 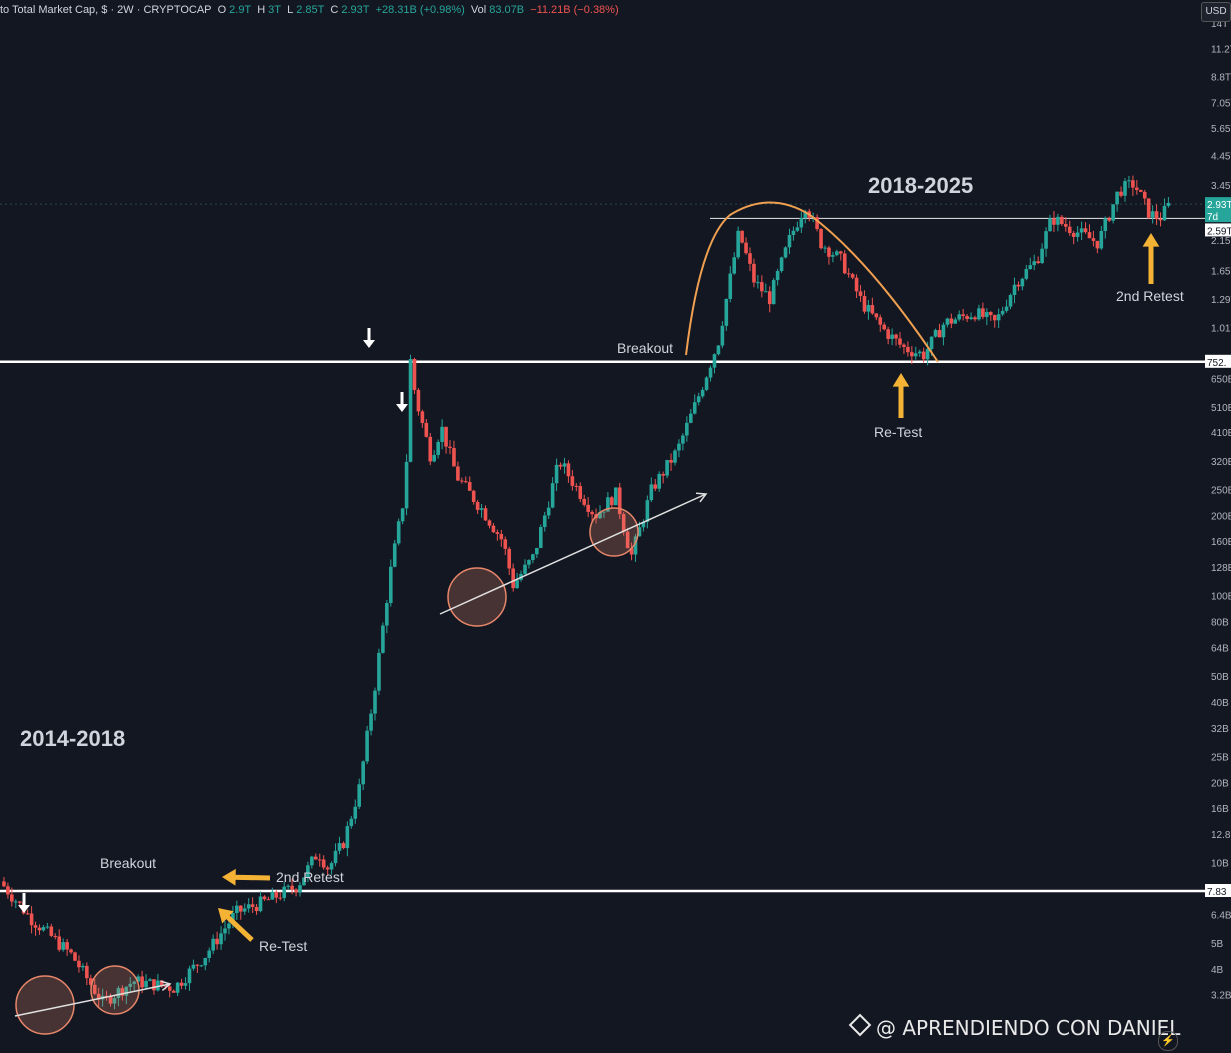 I want to click on y-tick-label: 128B, so click(x=1221, y=568).